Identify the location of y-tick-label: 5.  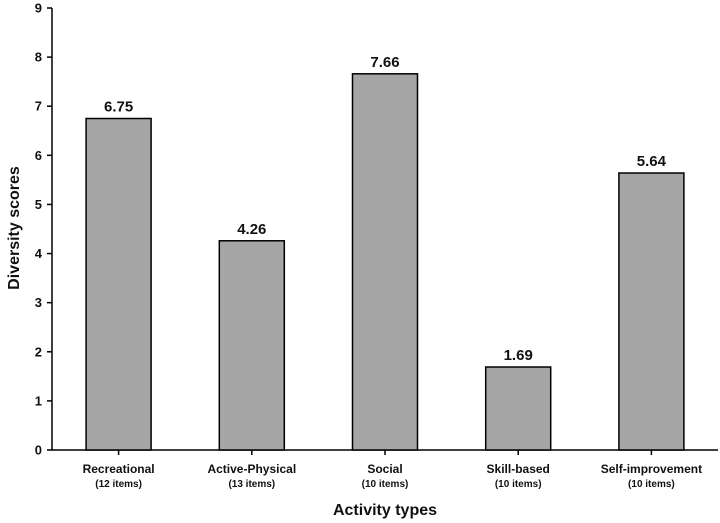
(38, 204).